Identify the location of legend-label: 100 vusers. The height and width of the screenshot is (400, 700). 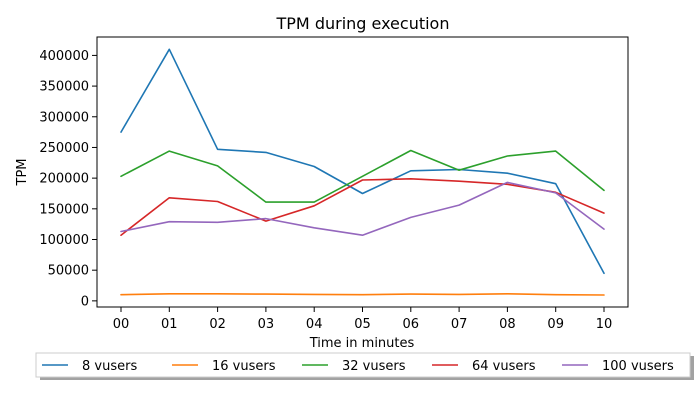
(638, 366).